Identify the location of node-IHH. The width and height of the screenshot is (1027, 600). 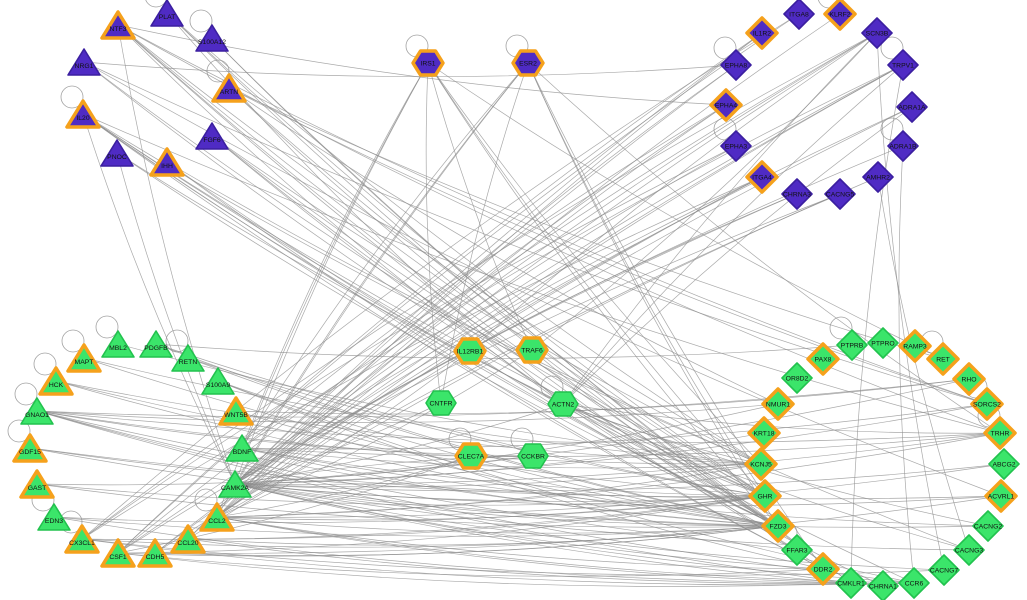
(167, 162).